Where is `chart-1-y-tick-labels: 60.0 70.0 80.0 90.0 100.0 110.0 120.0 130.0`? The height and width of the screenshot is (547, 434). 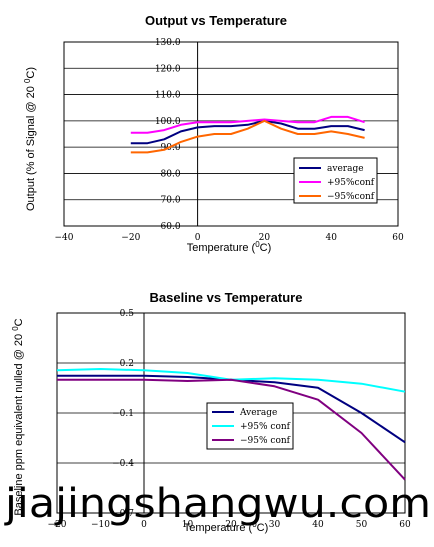
chart-1-y-tick-labels: 60.0 70.0 80.0 90.0 100.0 110.0 120.0 130.0 is located at coordinates (168, 135).